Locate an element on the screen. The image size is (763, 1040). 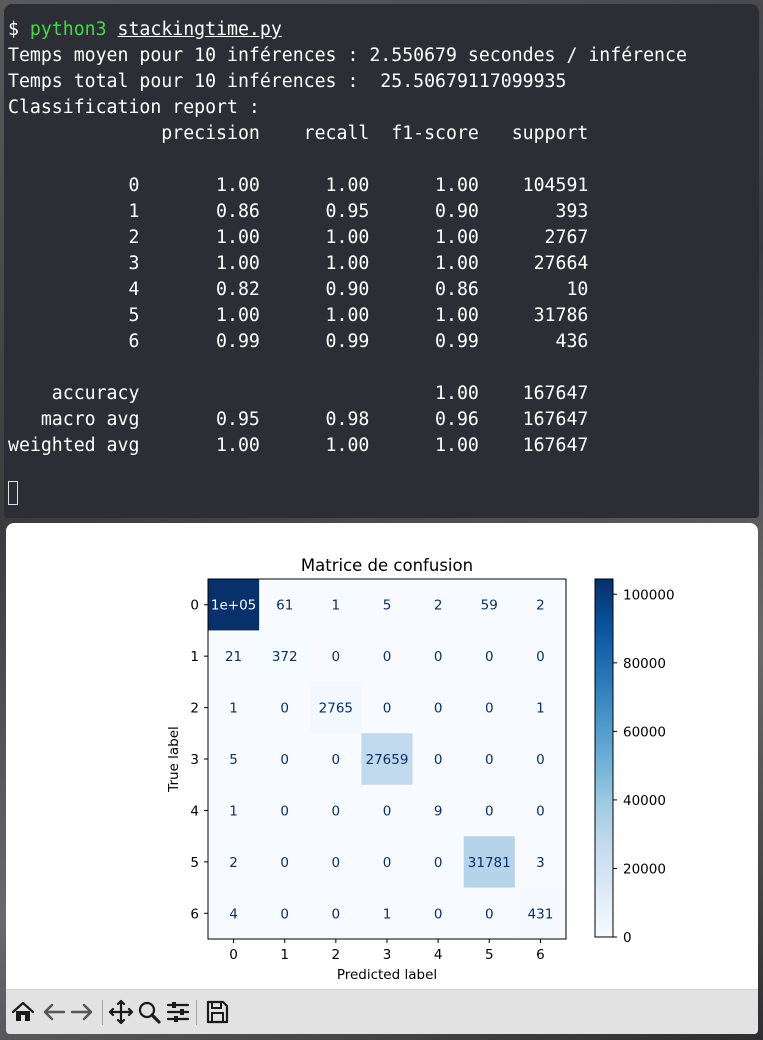
cell-value-label: 372 is located at coordinates (285, 657).